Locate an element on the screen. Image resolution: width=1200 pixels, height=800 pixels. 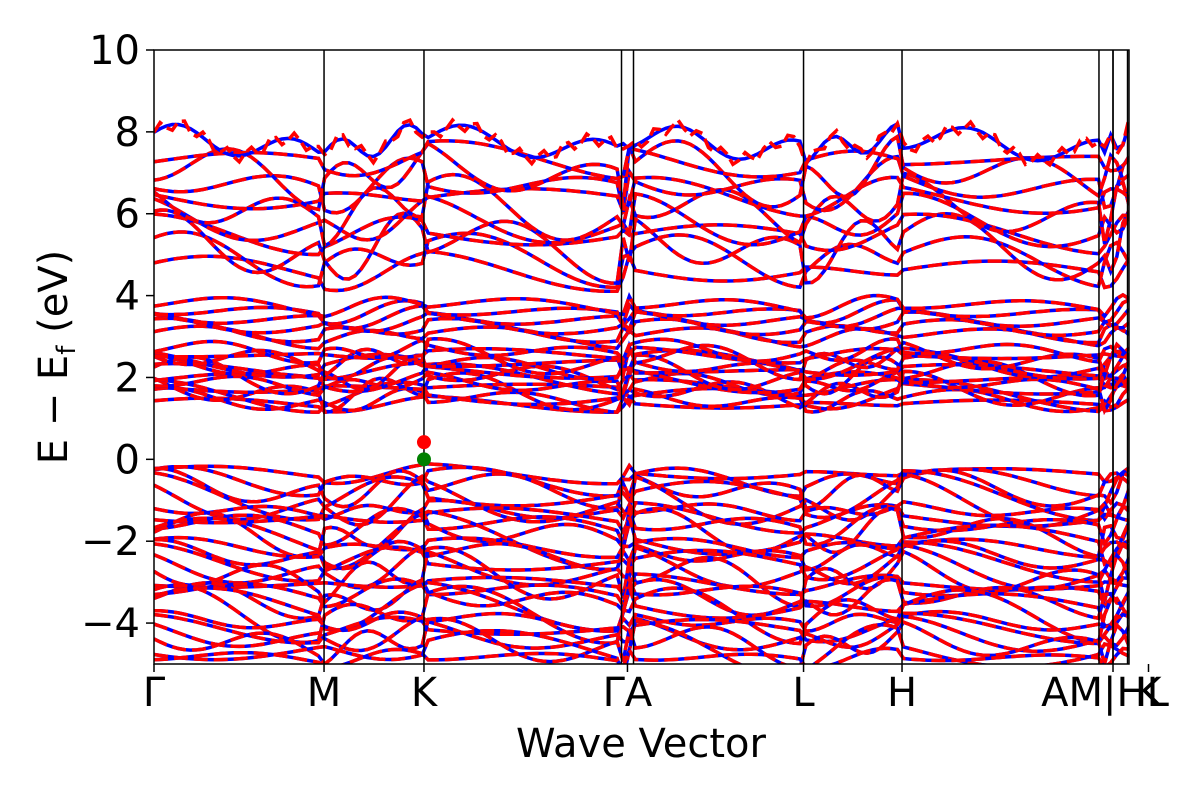
x-tick-label: ΓA is located at coordinates (628, 693).